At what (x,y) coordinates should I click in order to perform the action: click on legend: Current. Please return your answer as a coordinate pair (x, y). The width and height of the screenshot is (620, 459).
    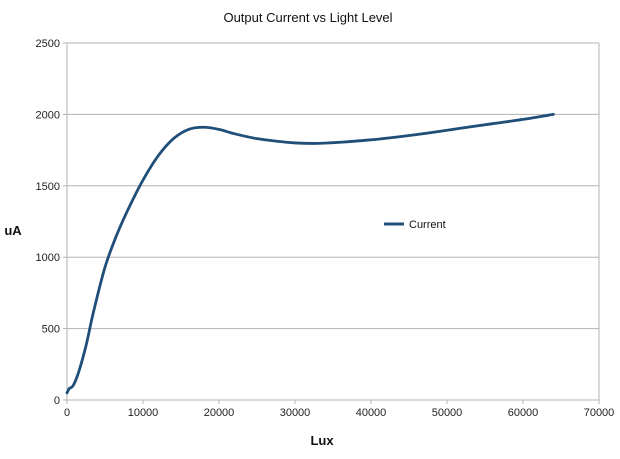
    Looking at the image, I should click on (415, 225).